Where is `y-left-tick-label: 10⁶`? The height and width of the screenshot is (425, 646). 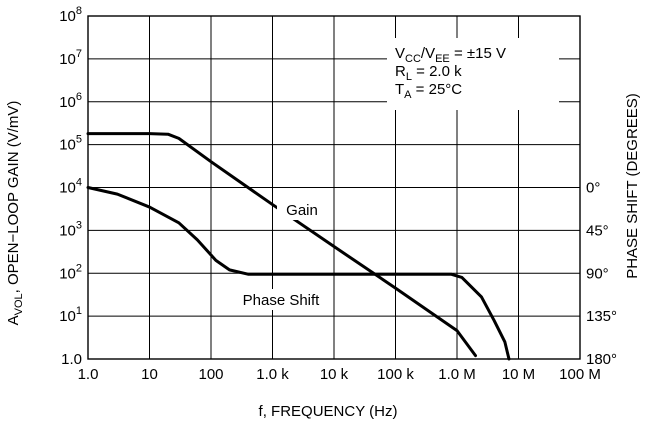
y-left-tick-label: 10⁶ is located at coordinates (70, 101).